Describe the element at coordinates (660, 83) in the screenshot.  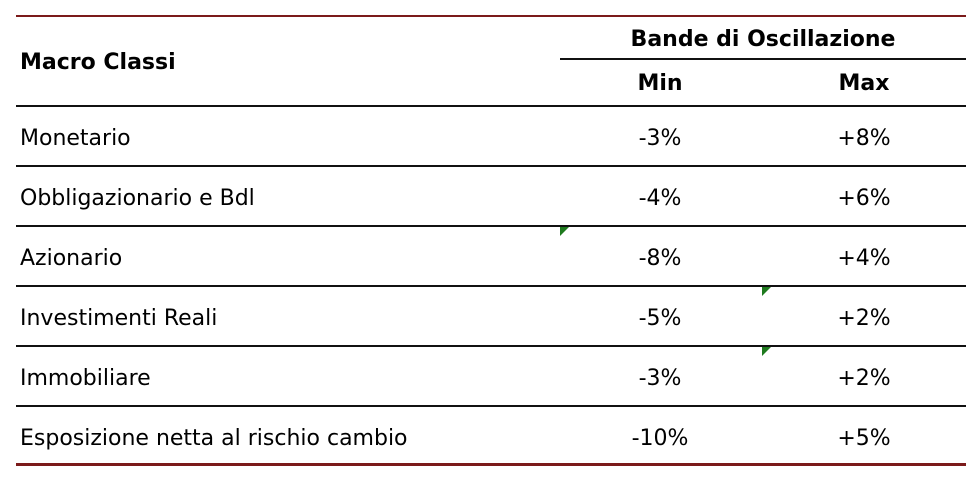
I see `header-min: Min` at that location.